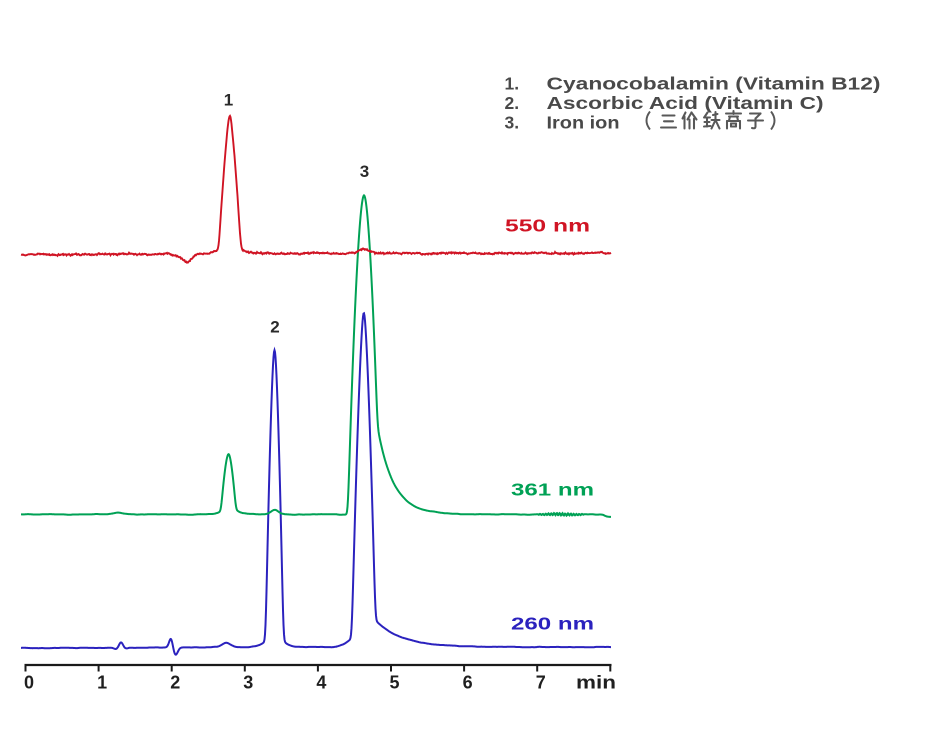  What do you see at coordinates (685, 103) in the screenshot?
I see `svg-text: Ascorbic Acid (Vitamin C)` at bounding box center [685, 103].